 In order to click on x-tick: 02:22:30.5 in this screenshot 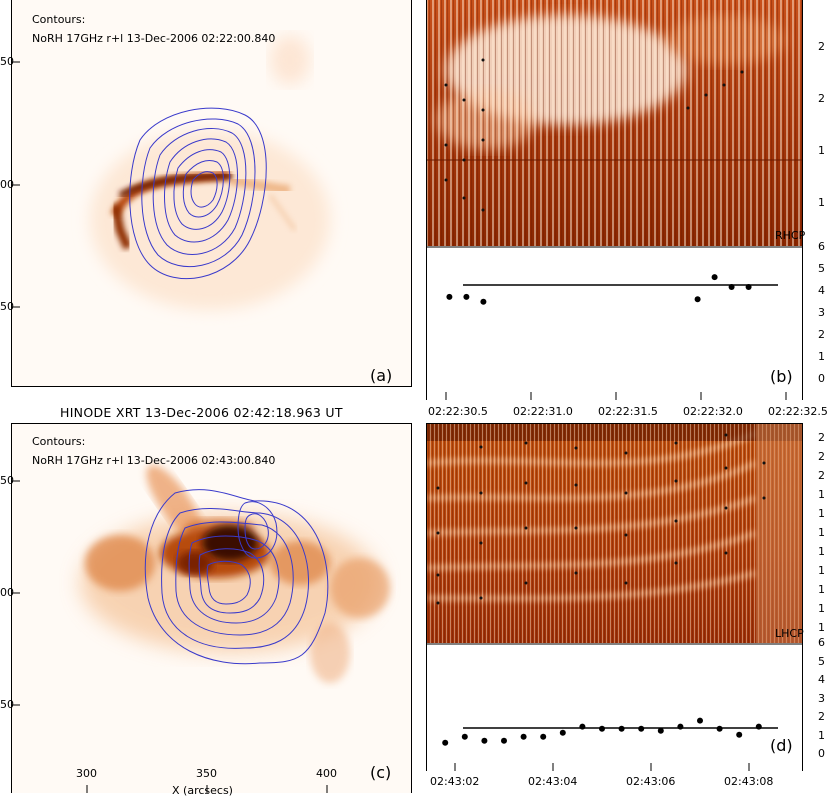, I will do `click(458, 411)`.